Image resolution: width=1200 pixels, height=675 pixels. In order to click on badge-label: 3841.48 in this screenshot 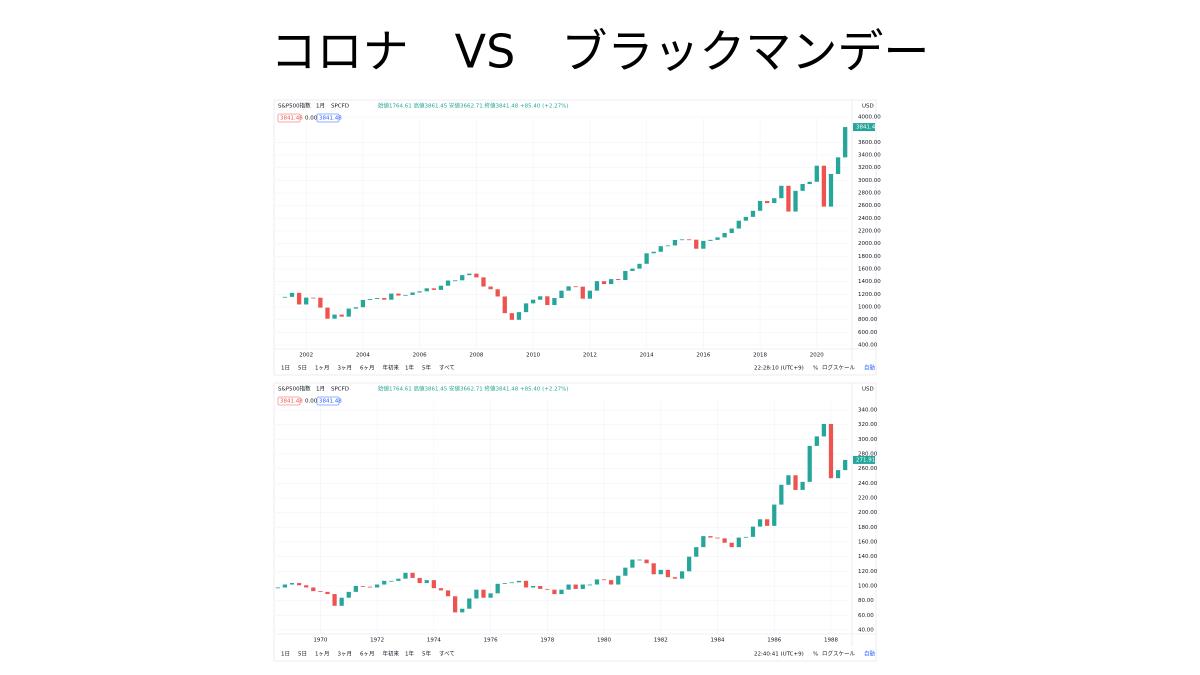, I will do `click(291, 119)`.